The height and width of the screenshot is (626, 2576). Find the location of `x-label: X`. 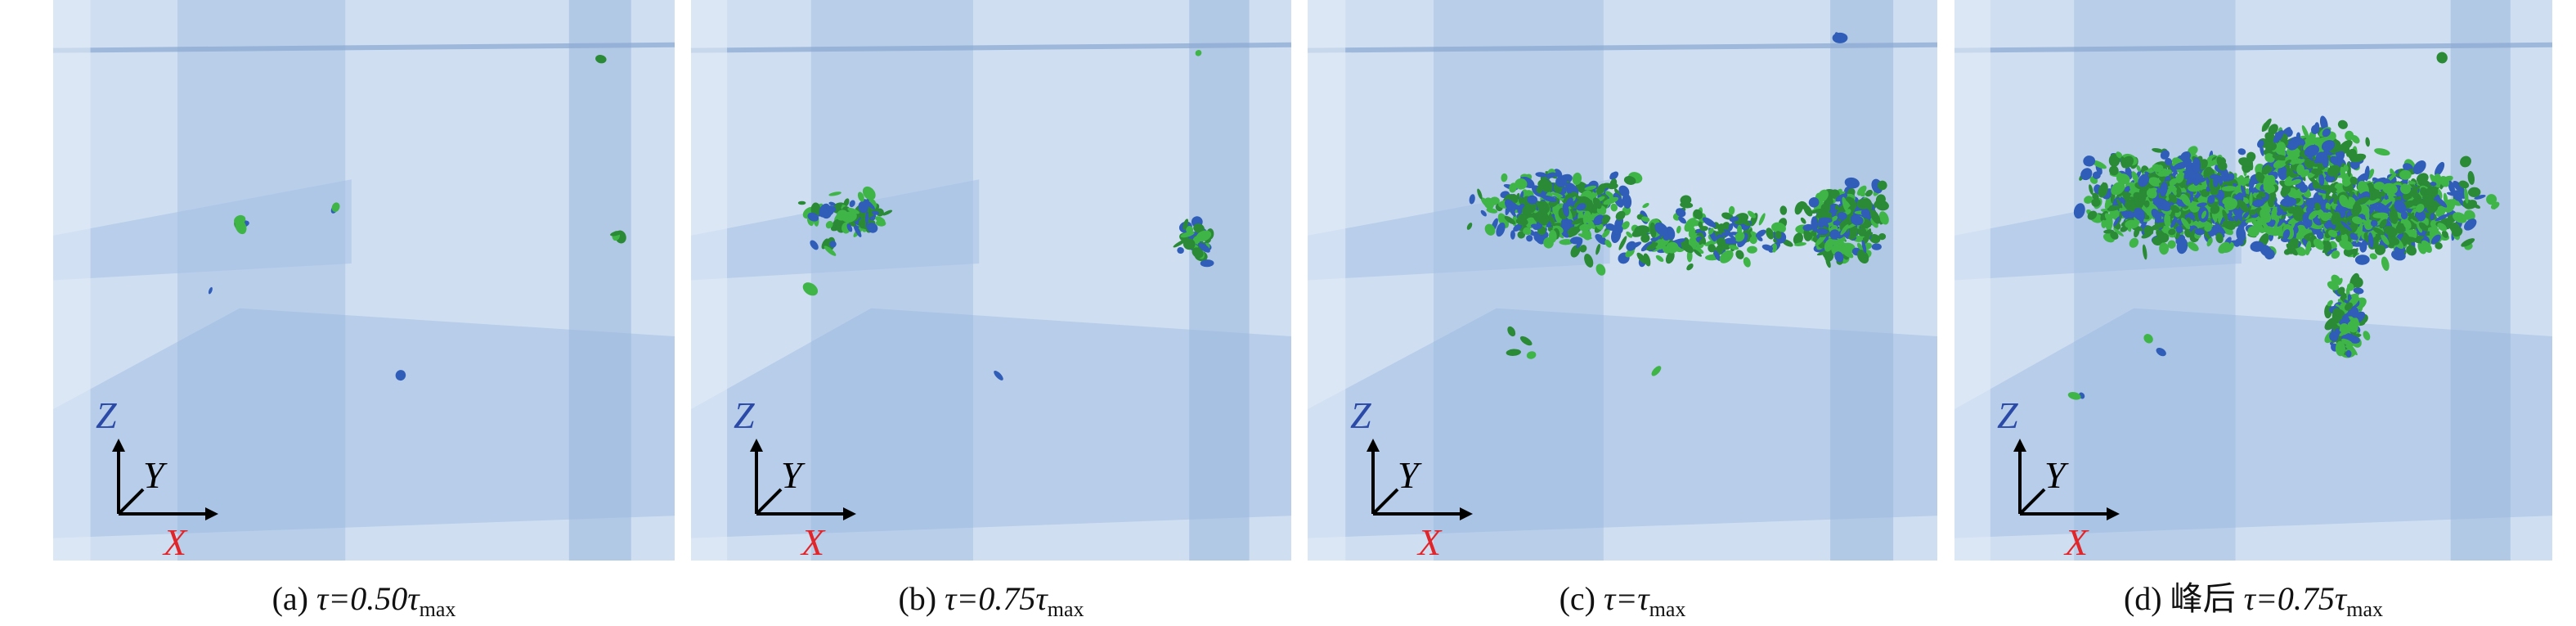

x-label: X is located at coordinates (813, 542).